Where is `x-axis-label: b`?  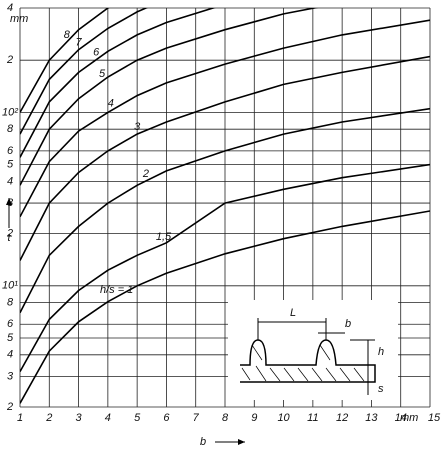 x-axis-label: b is located at coordinates (203, 442).